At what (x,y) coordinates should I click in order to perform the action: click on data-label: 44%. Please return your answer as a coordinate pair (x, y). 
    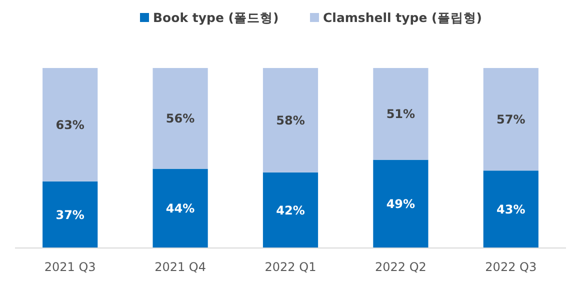
    Looking at the image, I should click on (180, 209).